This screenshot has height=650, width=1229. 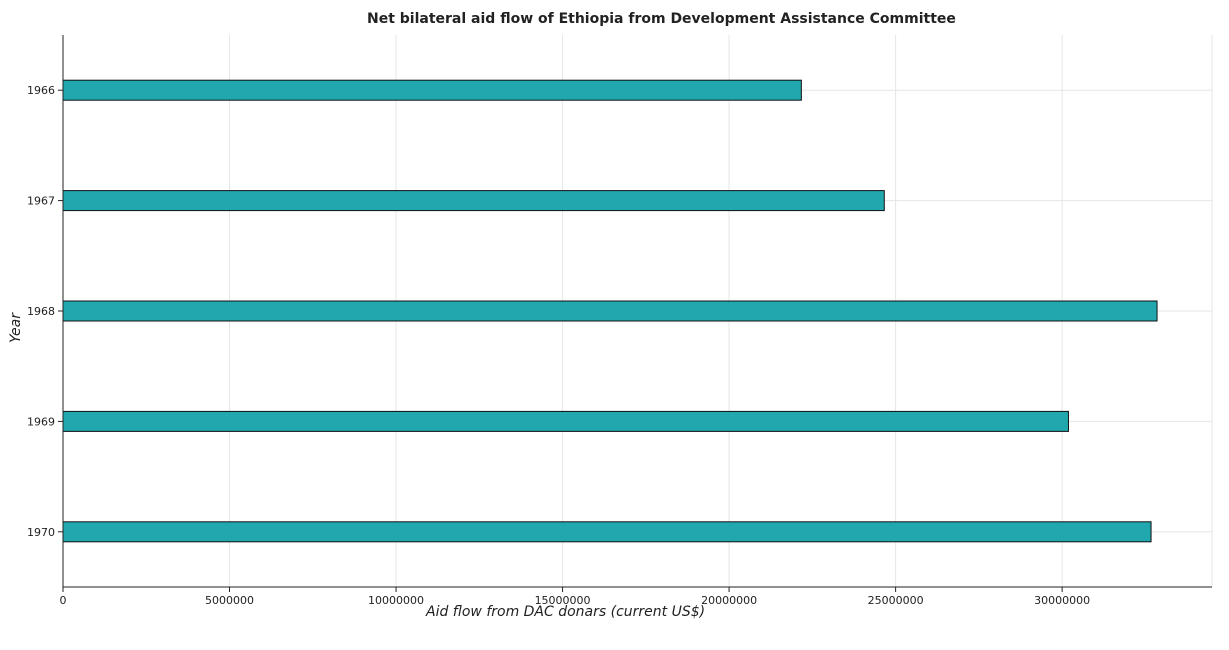 What do you see at coordinates (565, 421) in the screenshot?
I see `bar-1969` at bounding box center [565, 421].